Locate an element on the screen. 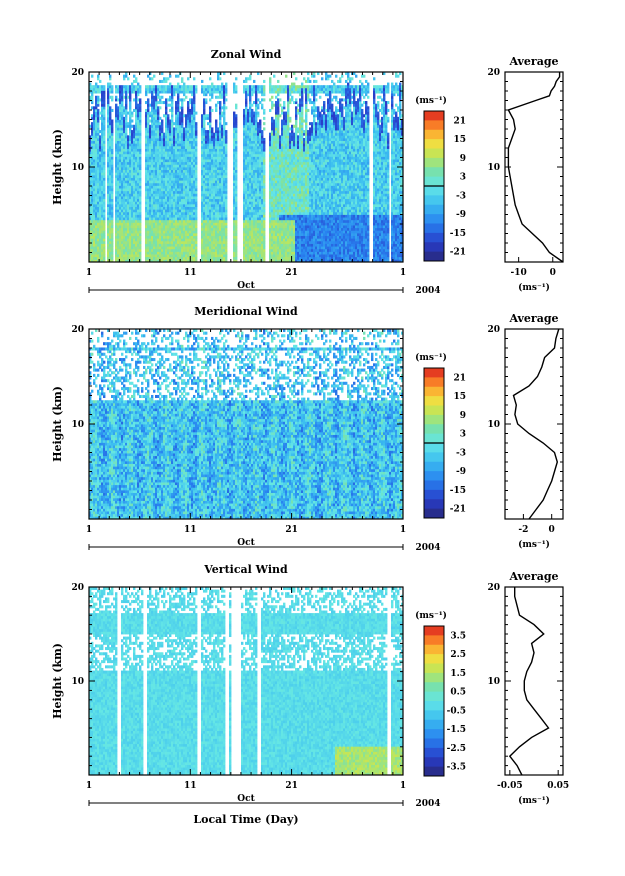  colorbar-tick-label: -0.5 is located at coordinates (456, 711).